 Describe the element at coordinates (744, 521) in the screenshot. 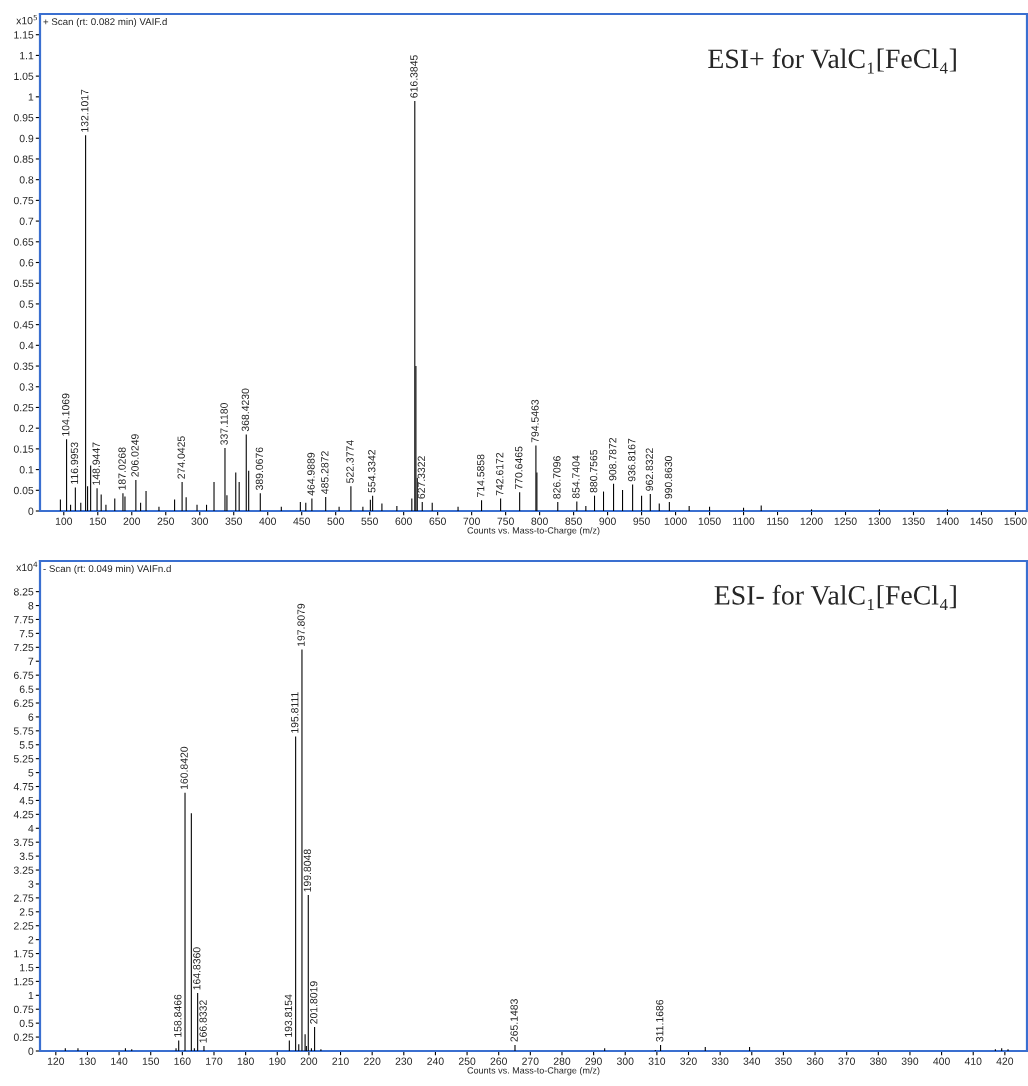

I see `x-tick-label: 1100` at that location.